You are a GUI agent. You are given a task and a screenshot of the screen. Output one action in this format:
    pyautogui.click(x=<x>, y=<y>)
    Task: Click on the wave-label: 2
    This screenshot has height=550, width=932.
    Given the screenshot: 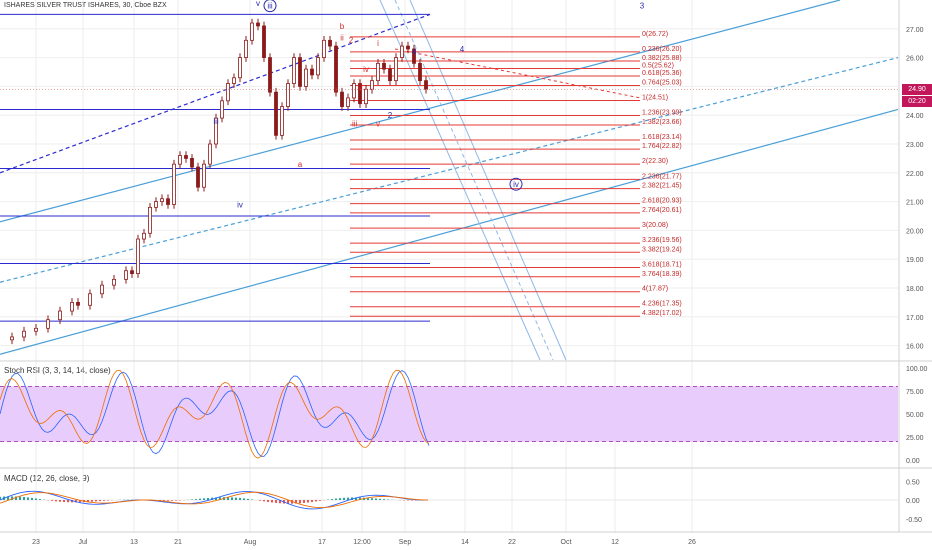 What is the action you would take?
    pyautogui.click(x=351, y=40)
    